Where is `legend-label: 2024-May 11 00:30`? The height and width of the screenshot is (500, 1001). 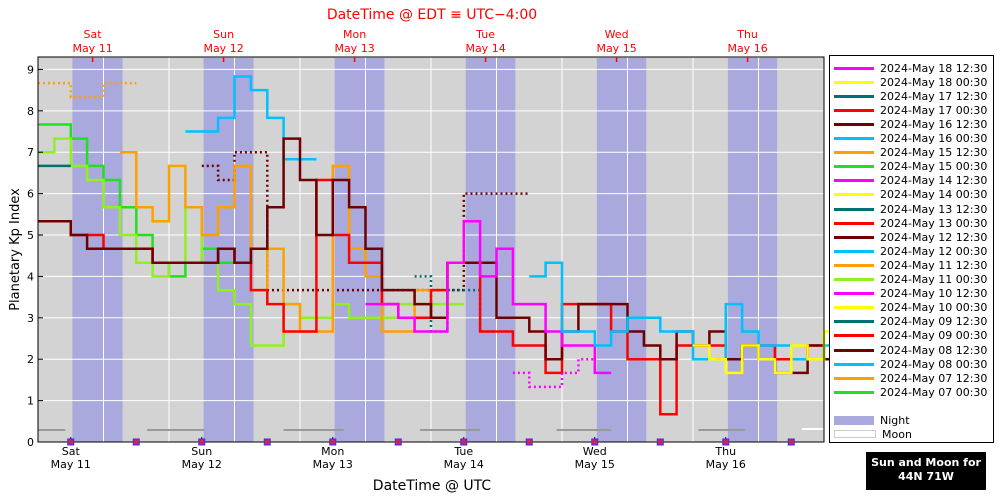 legend-label: 2024-May 11 00:30 is located at coordinates (934, 279).